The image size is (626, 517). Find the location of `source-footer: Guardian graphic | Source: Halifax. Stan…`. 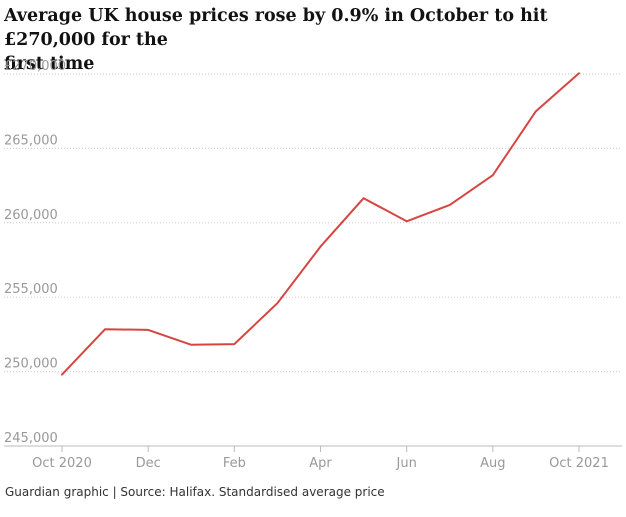

source-footer: Guardian graphic | Source: Halifax. Stan… is located at coordinates (195, 492).